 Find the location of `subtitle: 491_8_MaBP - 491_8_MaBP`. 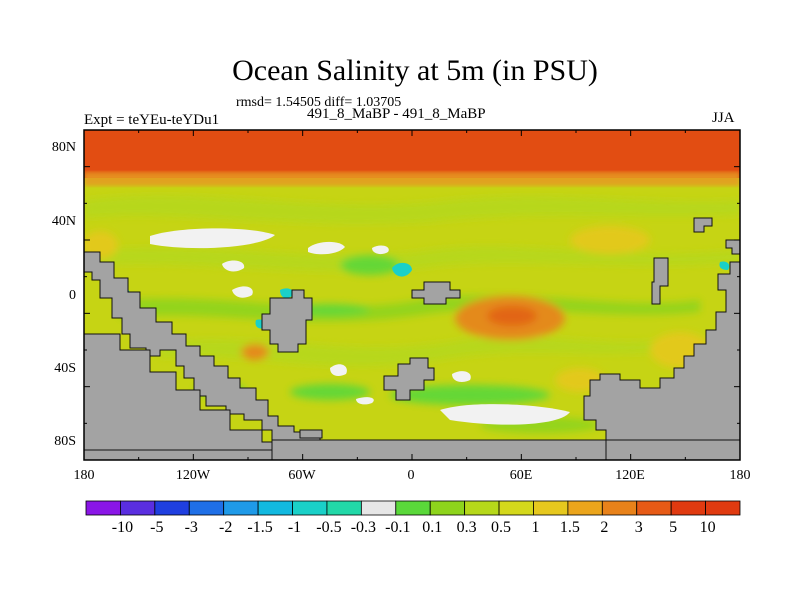

subtitle: 491_8_MaBP - 491_8_MaBP is located at coordinates (396, 114).